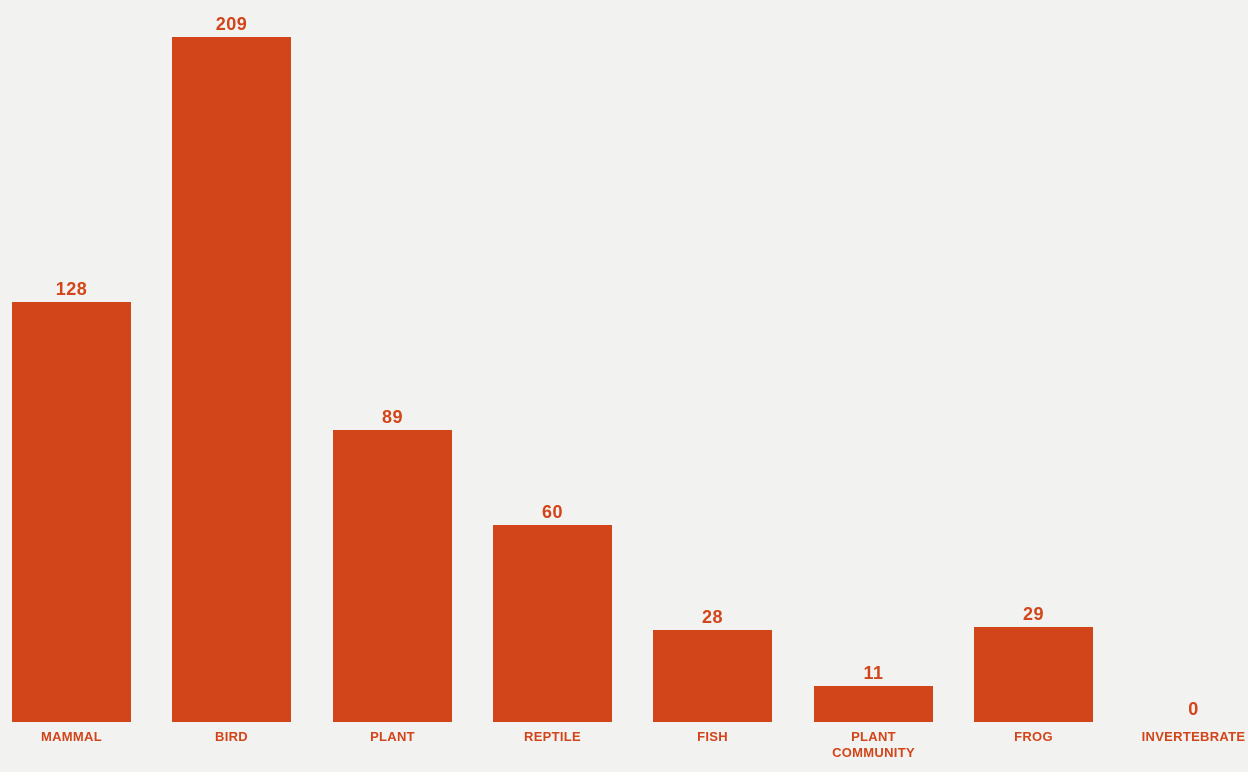 This screenshot has height=772, width=1248. Describe the element at coordinates (231, 736) in the screenshot. I see `category-label: BIRD` at that location.